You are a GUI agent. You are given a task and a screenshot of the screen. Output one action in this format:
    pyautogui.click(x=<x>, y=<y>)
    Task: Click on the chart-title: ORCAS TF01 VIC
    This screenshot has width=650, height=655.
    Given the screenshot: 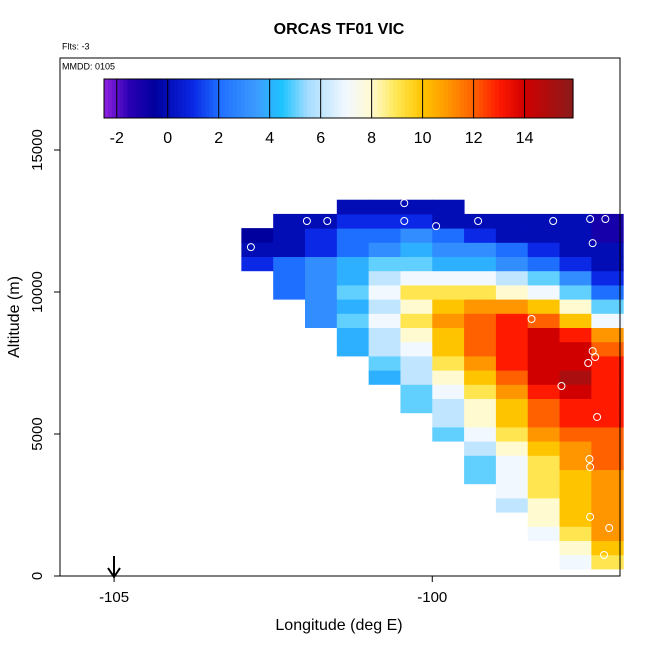 What is the action you would take?
    pyautogui.click(x=339, y=29)
    